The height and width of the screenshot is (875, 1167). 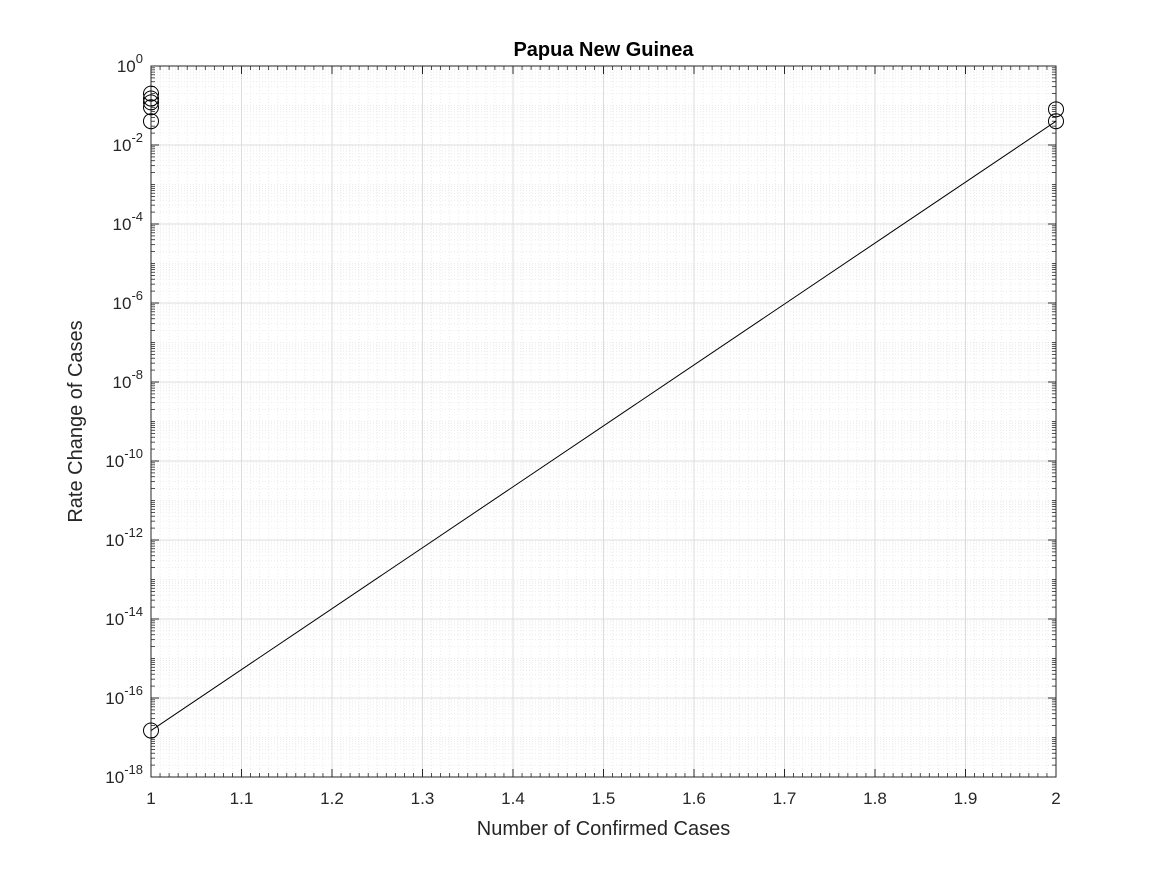 I want to click on y-tick-label: 10⁻¹⁴, so click(x=124, y=616).